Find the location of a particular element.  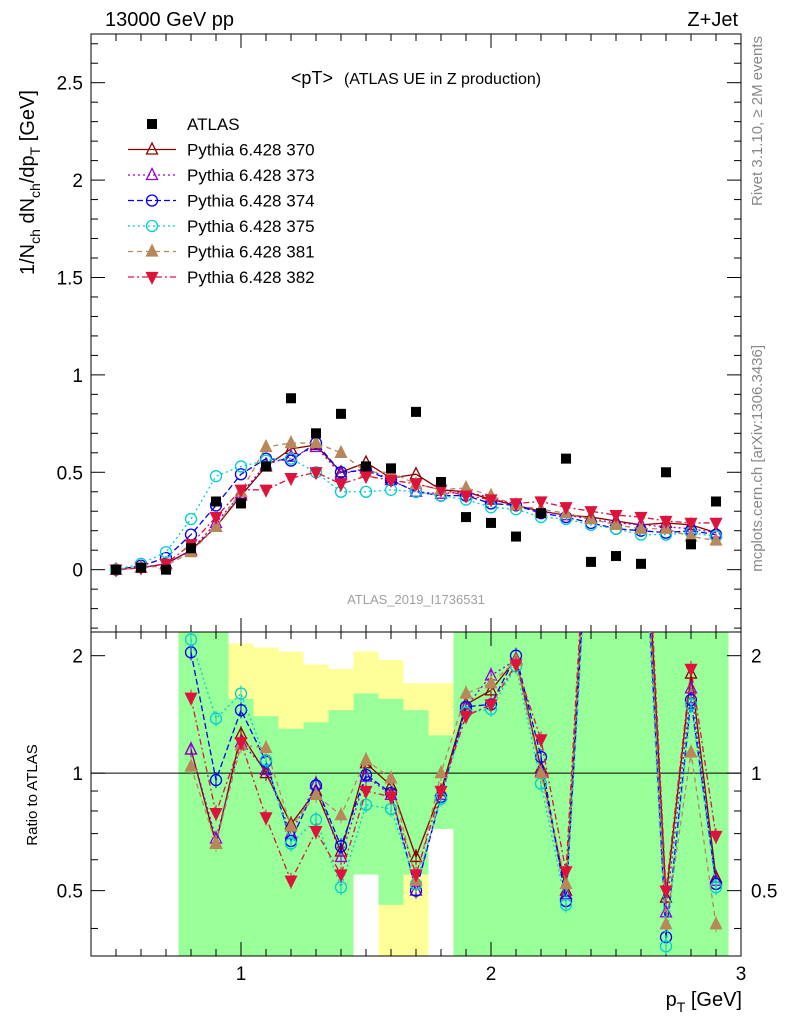

ratio-tick-label: 0.5 is located at coordinates (70, 892).